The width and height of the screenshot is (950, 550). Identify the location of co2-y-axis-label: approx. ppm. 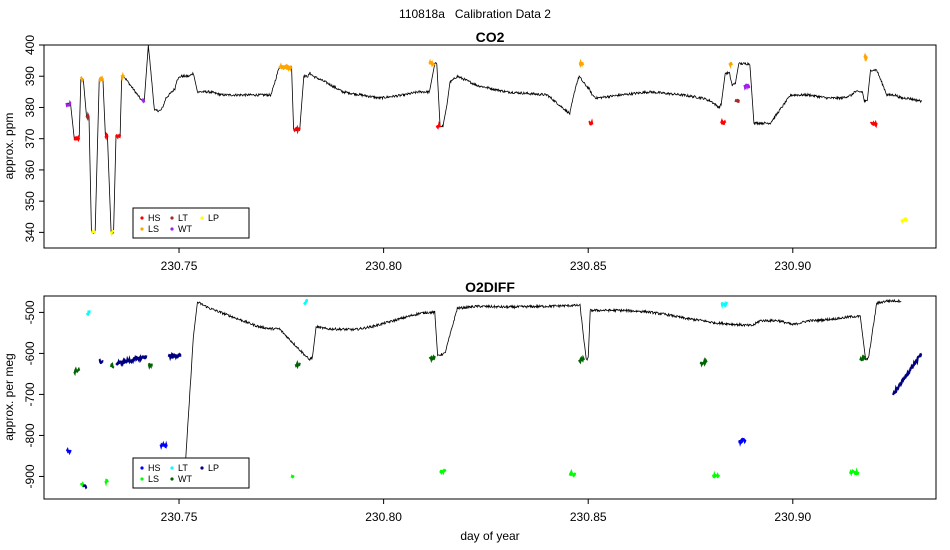
(9, 146).